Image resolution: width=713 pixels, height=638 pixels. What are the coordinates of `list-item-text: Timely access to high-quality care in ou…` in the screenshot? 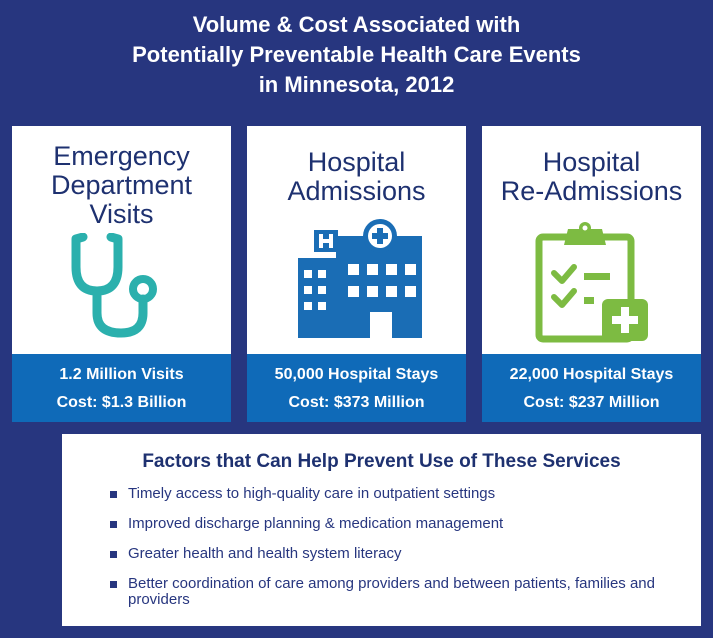 It's located at (312, 493).